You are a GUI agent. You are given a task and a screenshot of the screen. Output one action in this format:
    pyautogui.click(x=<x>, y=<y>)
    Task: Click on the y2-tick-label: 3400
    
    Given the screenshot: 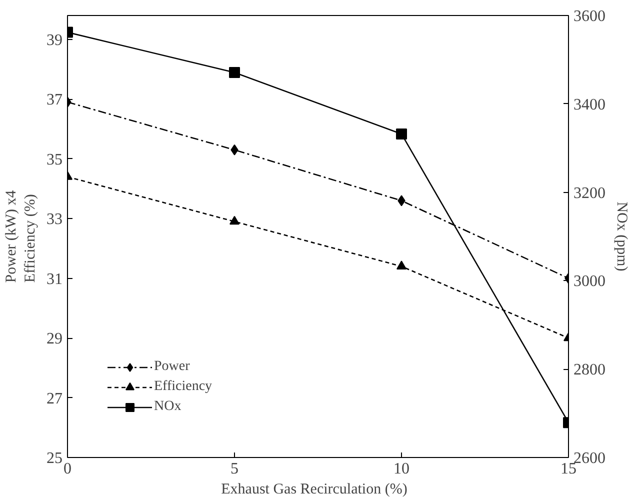 What is the action you would take?
    pyautogui.click(x=590, y=105)
    